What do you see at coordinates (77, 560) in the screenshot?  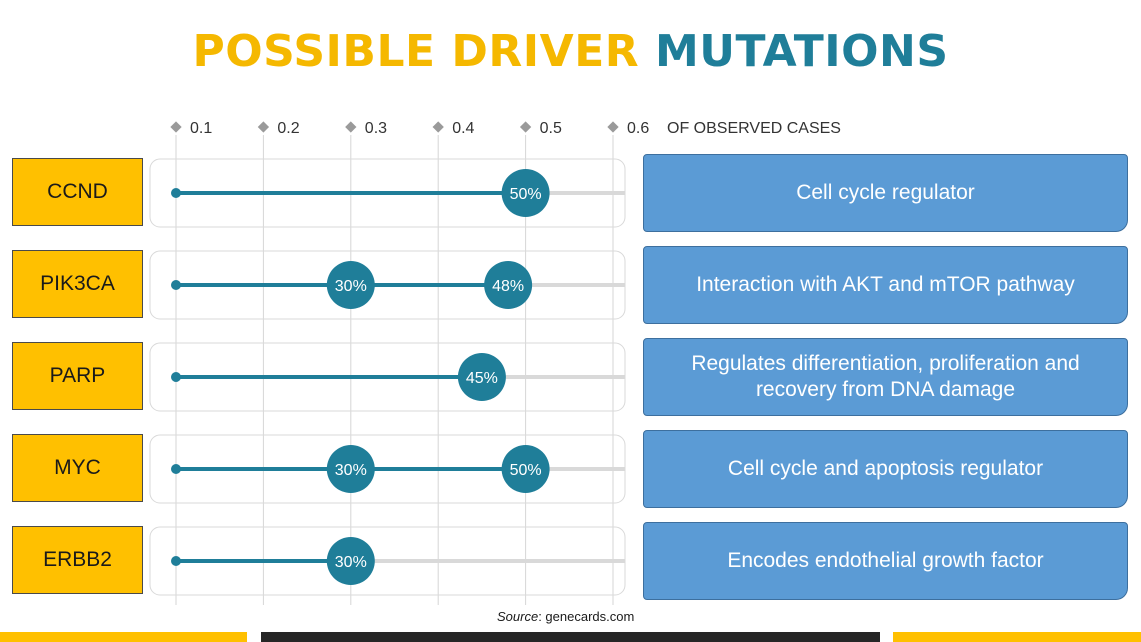 I see `gene-label: ERBB2` at bounding box center [77, 560].